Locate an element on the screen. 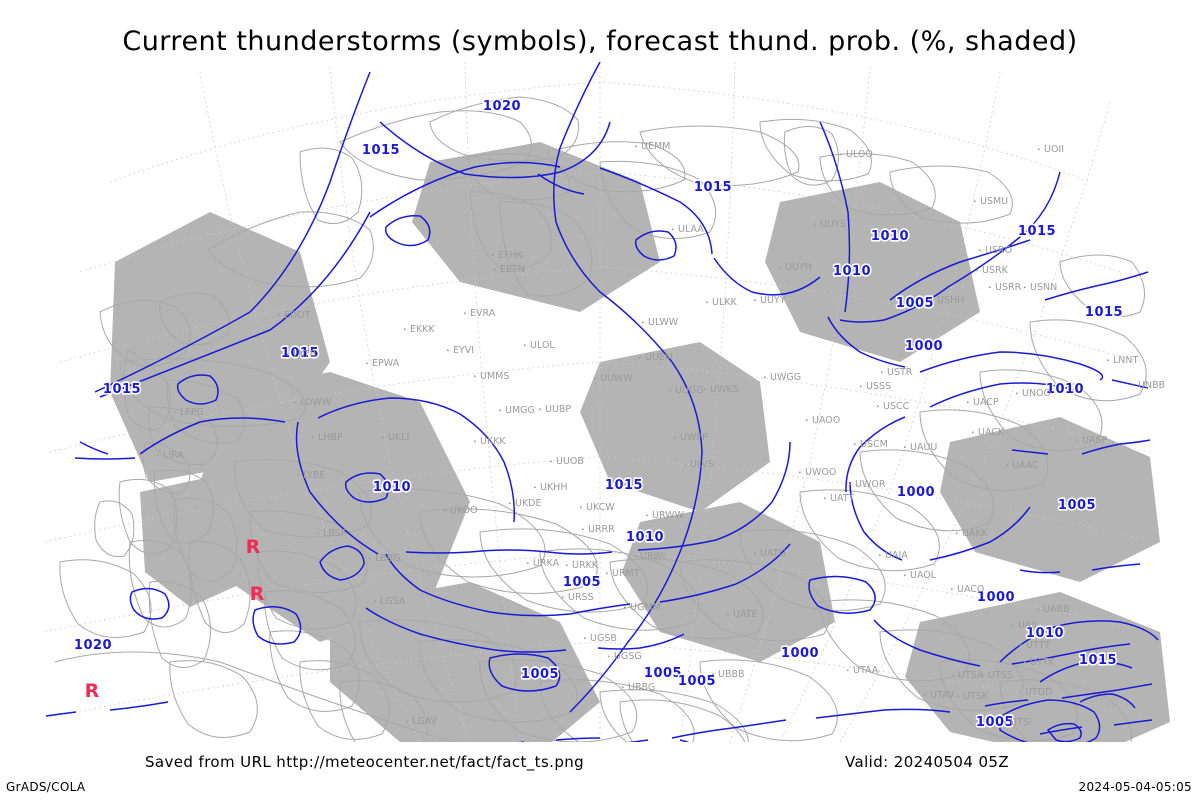  station-label: UKLI is located at coordinates (398, 437).